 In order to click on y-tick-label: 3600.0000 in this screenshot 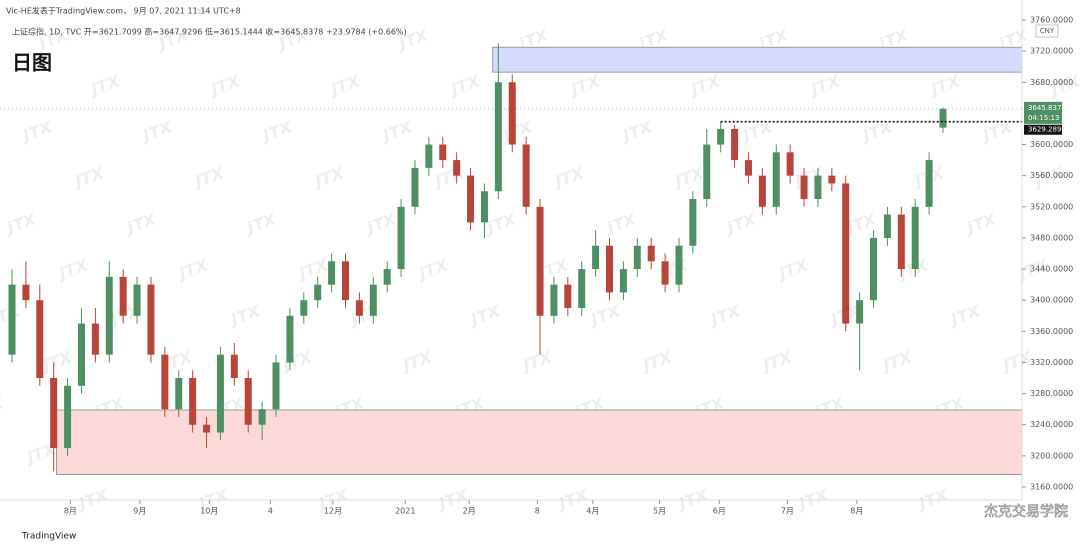, I will do `click(1051, 144)`.